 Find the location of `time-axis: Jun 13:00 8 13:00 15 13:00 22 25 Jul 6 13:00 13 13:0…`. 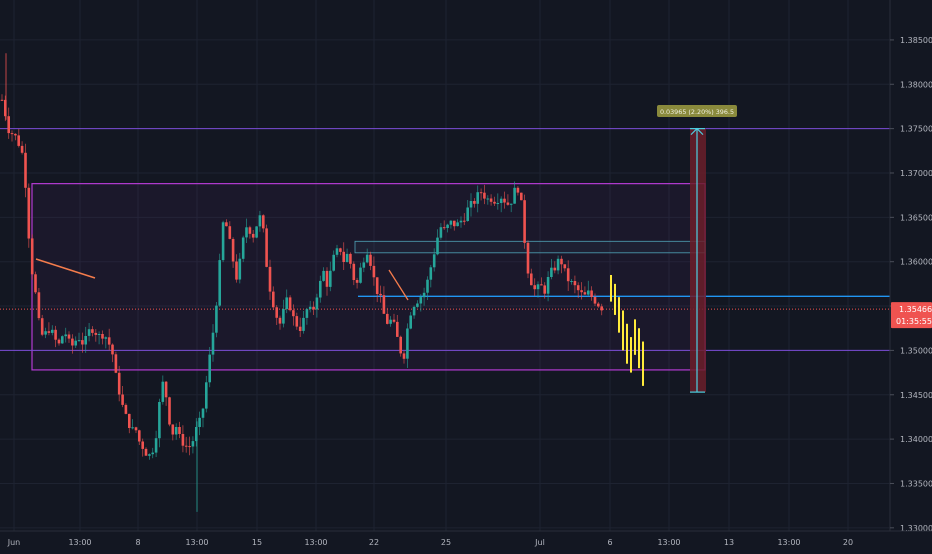

time-axis: Jun 13:00 8 13:00 15 13:00 22 25 Jul 6 13:00 13 13:0… is located at coordinates (466, 538).